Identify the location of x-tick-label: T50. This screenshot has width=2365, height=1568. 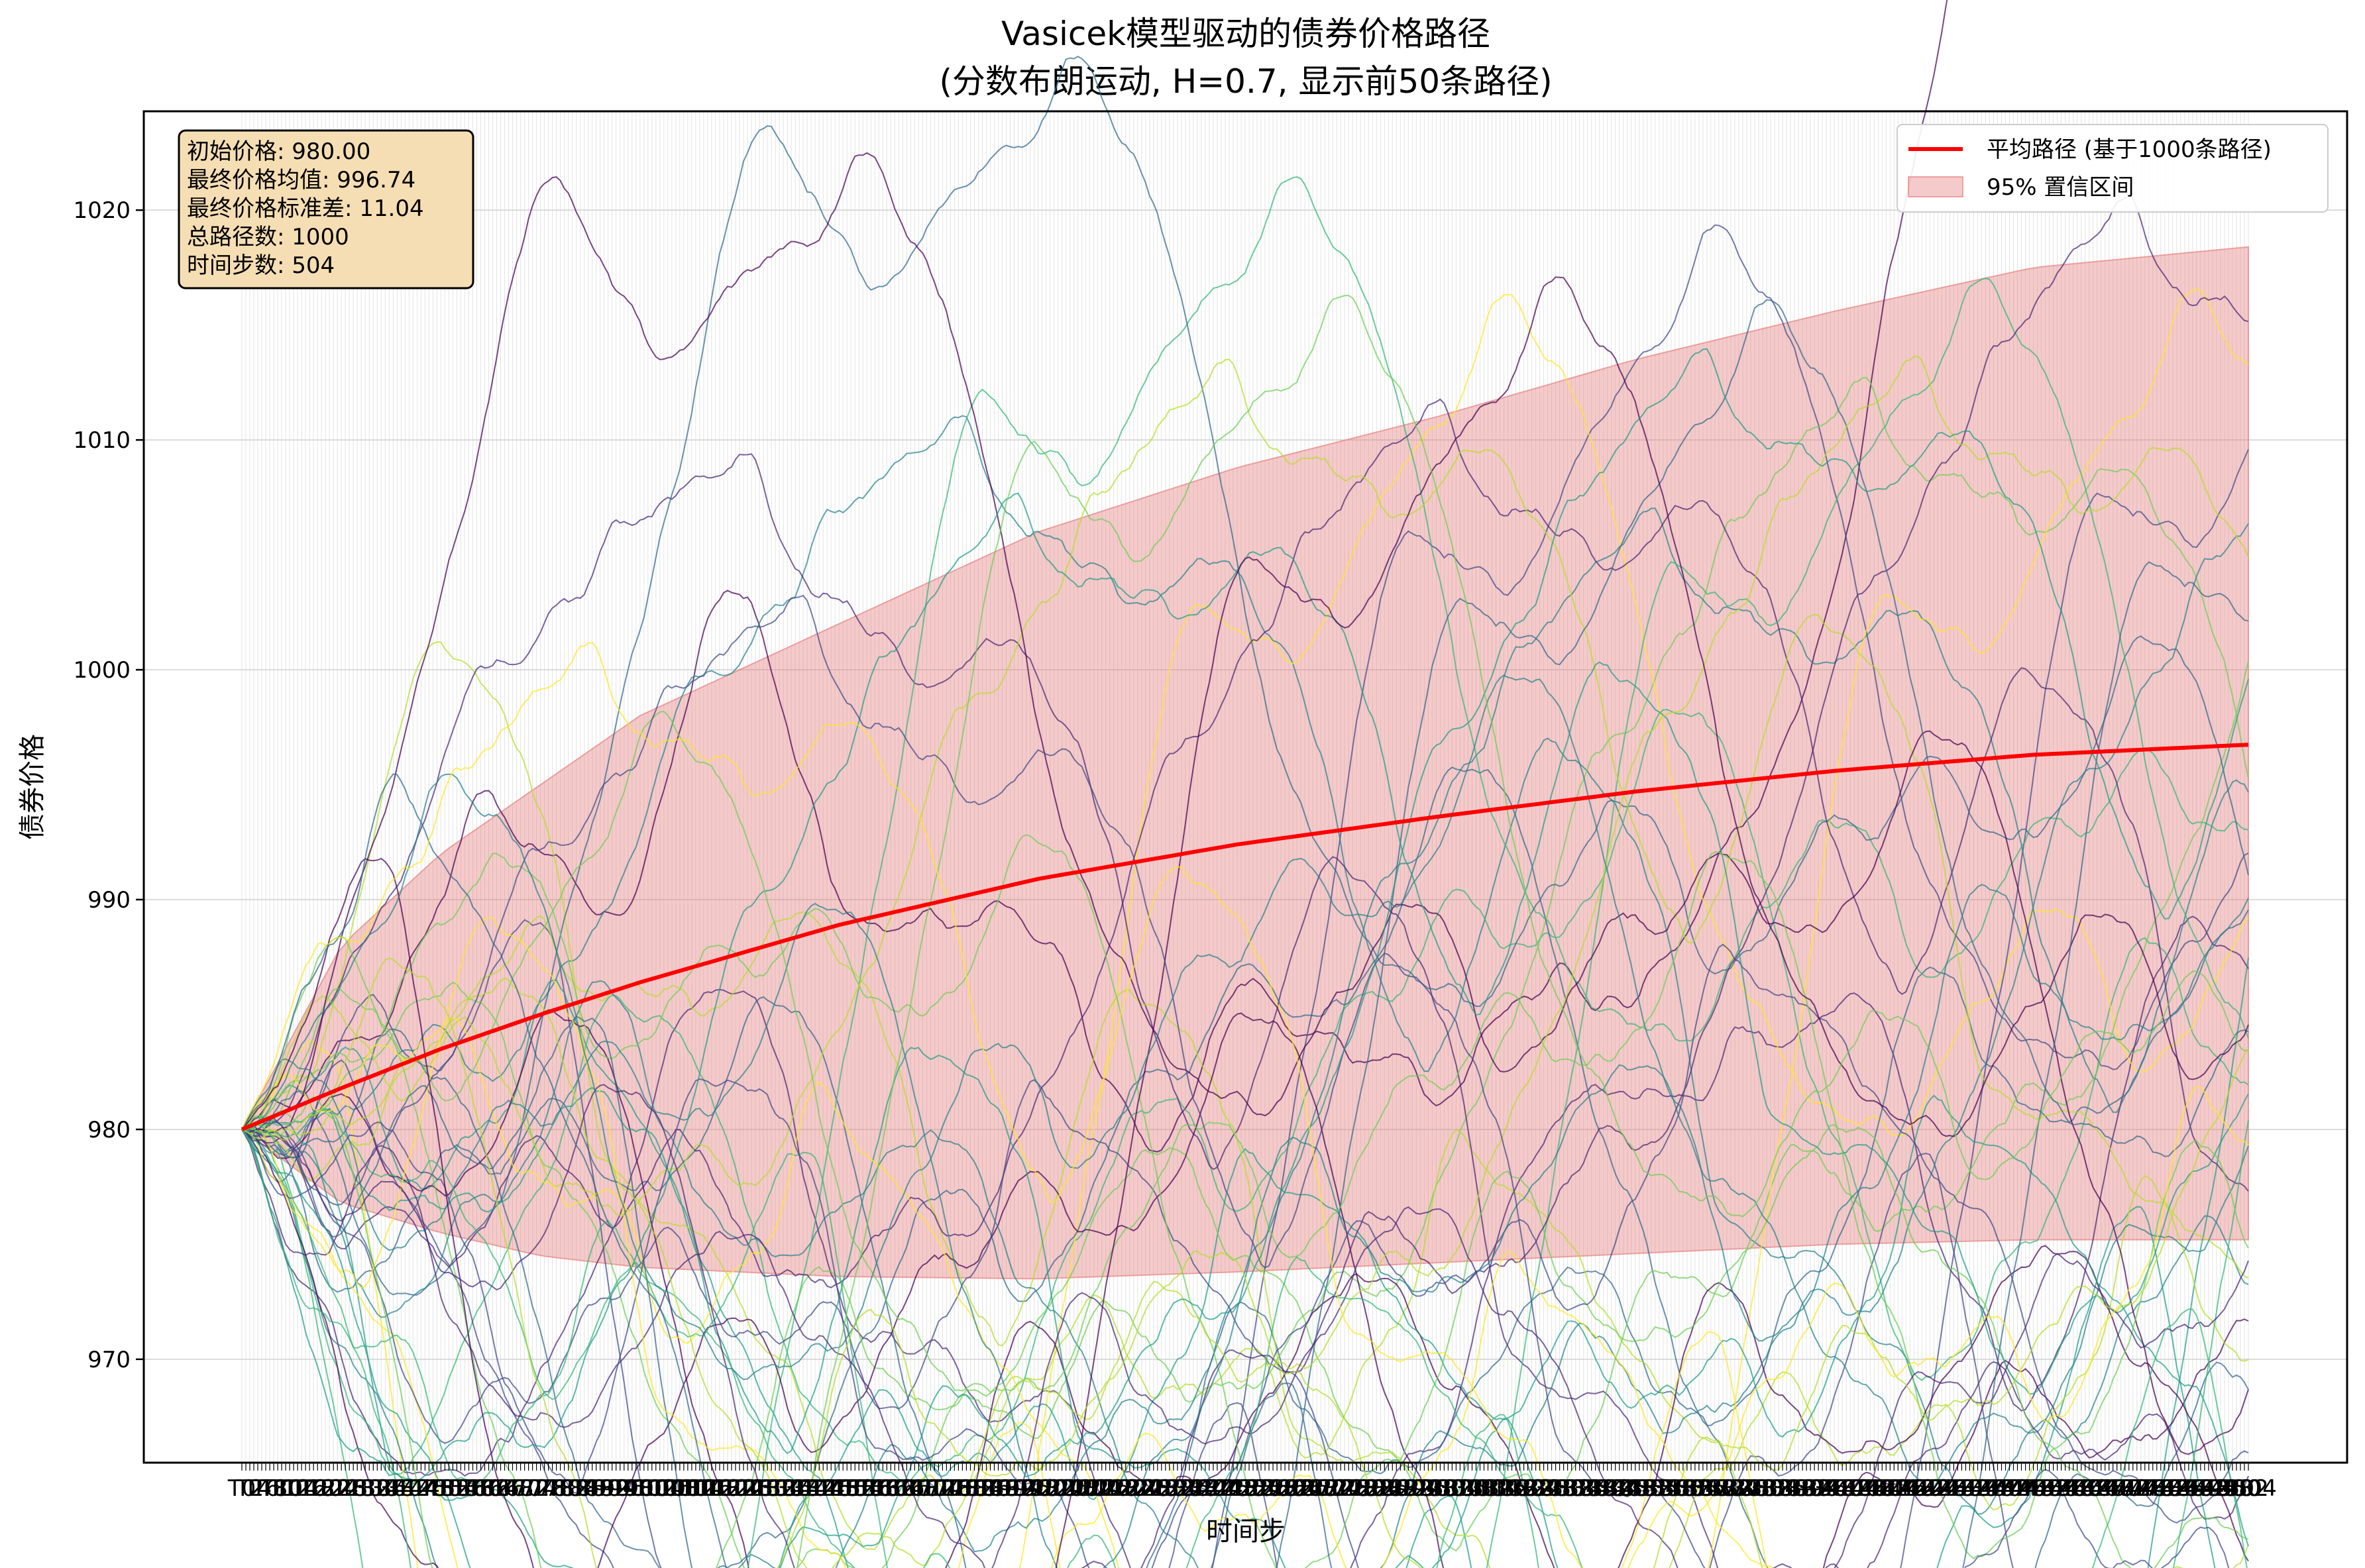
(440, 1488).